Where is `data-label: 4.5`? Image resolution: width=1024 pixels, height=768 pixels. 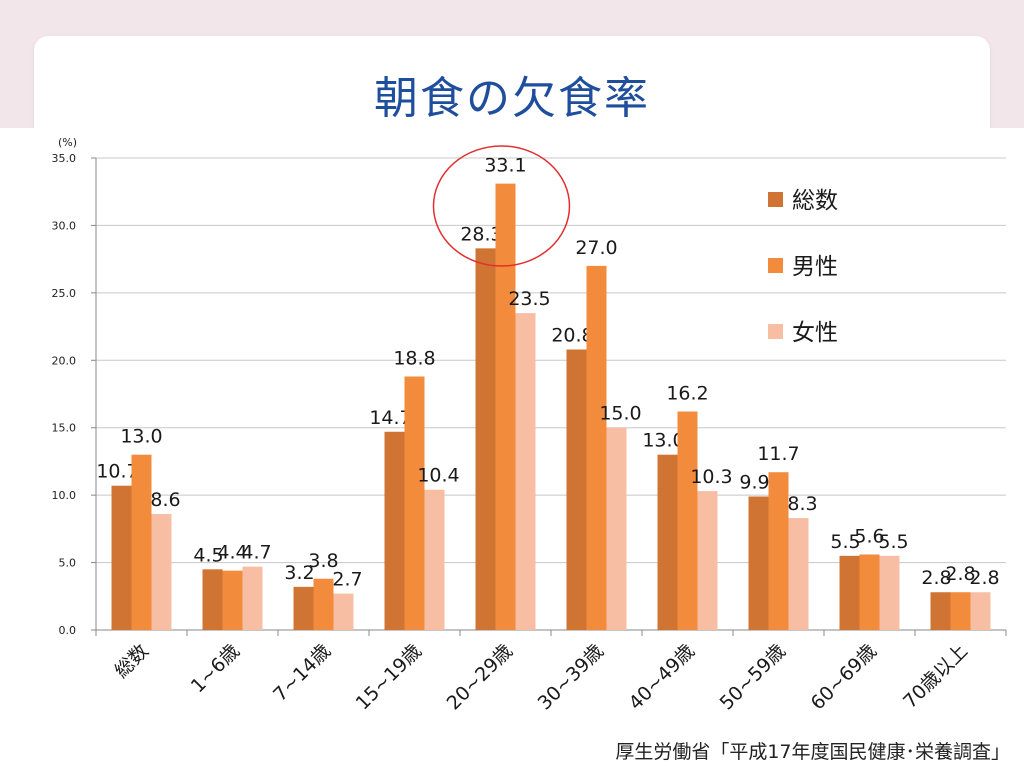 data-label: 4.5 is located at coordinates (208, 555).